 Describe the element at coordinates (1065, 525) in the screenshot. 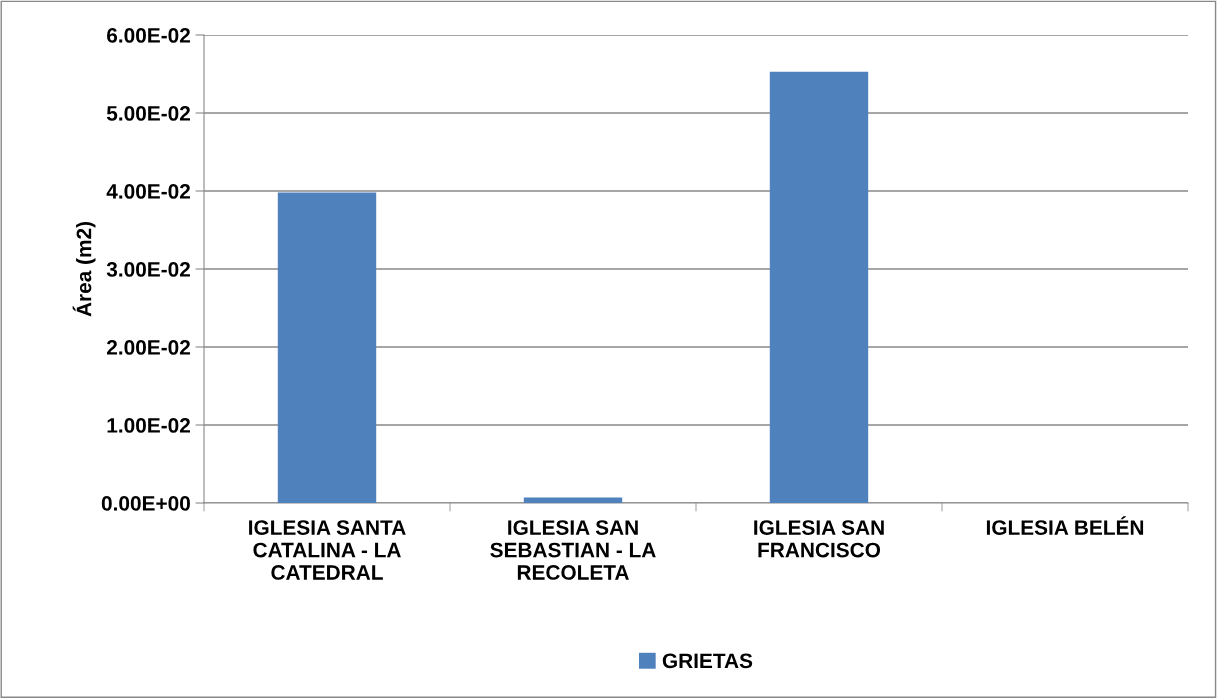

I see `x-tick-label: IGLESIA BELÉN` at that location.